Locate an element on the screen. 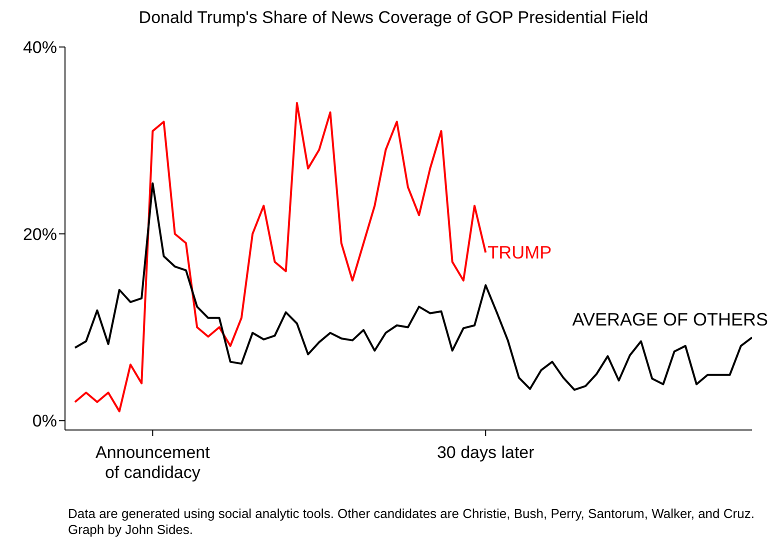  x-tick-label: Announcement of candidacy is located at coordinates (152, 462).